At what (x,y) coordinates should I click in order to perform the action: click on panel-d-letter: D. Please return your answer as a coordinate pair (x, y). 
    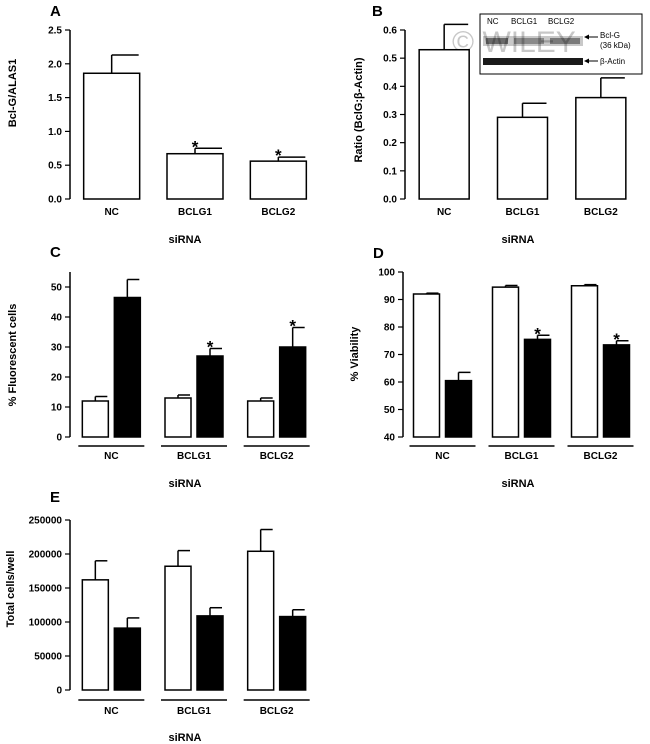
    Looking at the image, I should click on (378, 253).